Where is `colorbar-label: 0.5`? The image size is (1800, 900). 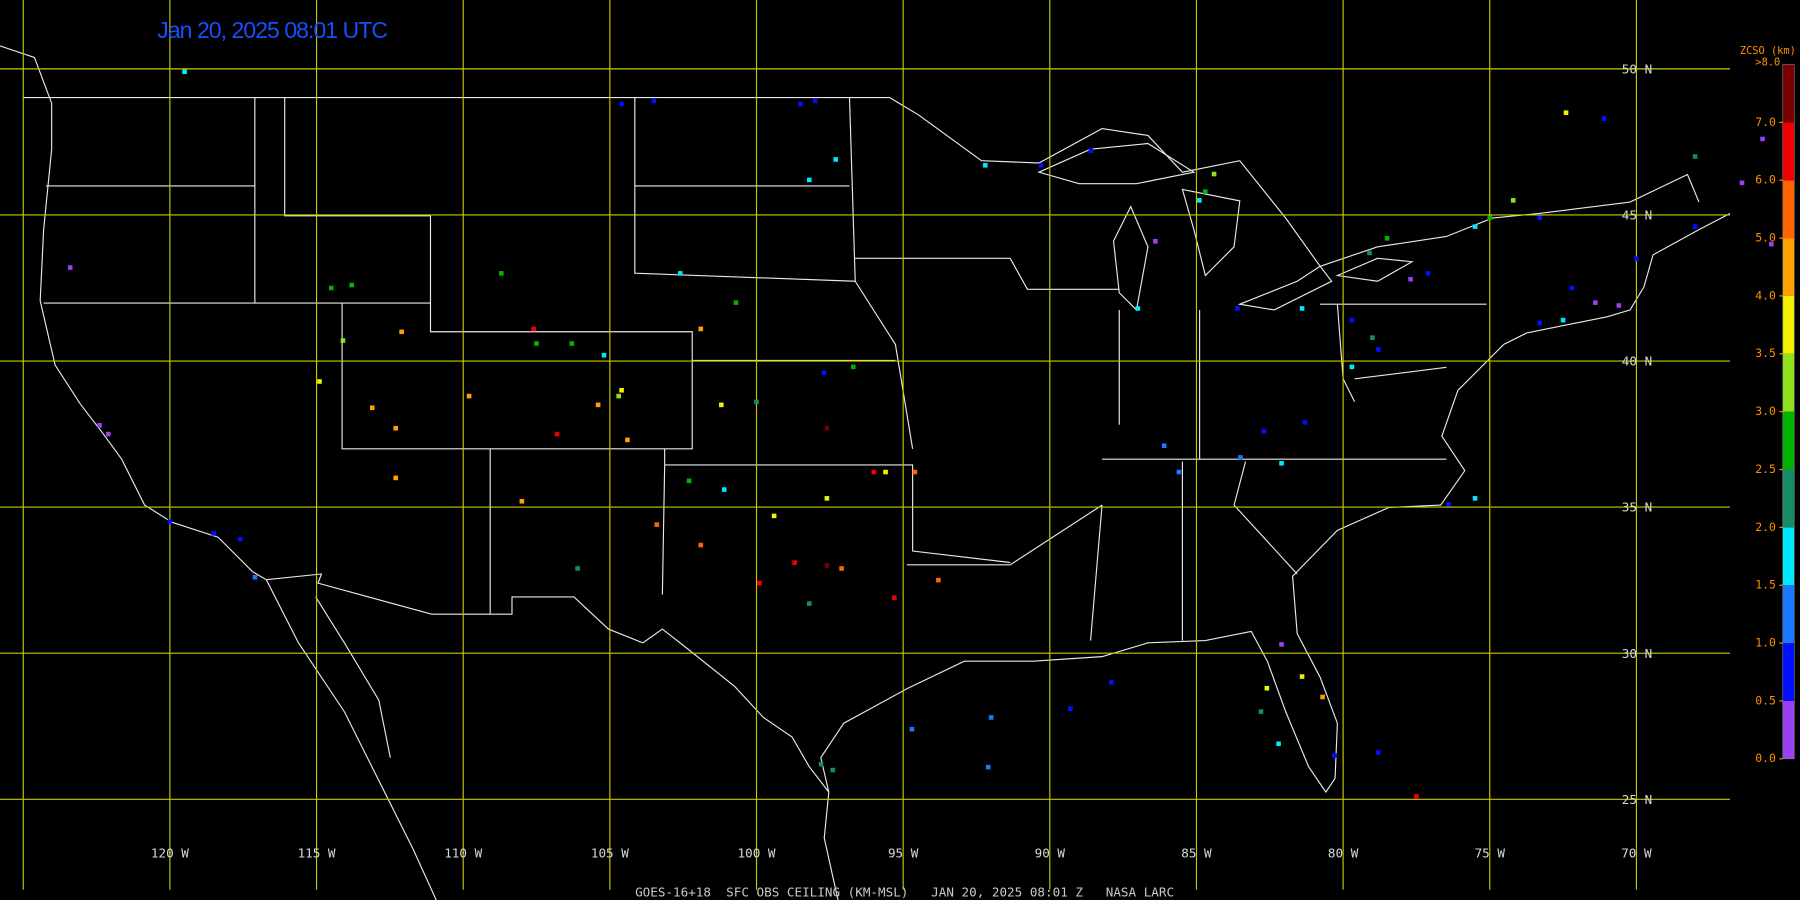 colorbar-label: 0.5 is located at coordinates (1765, 700).